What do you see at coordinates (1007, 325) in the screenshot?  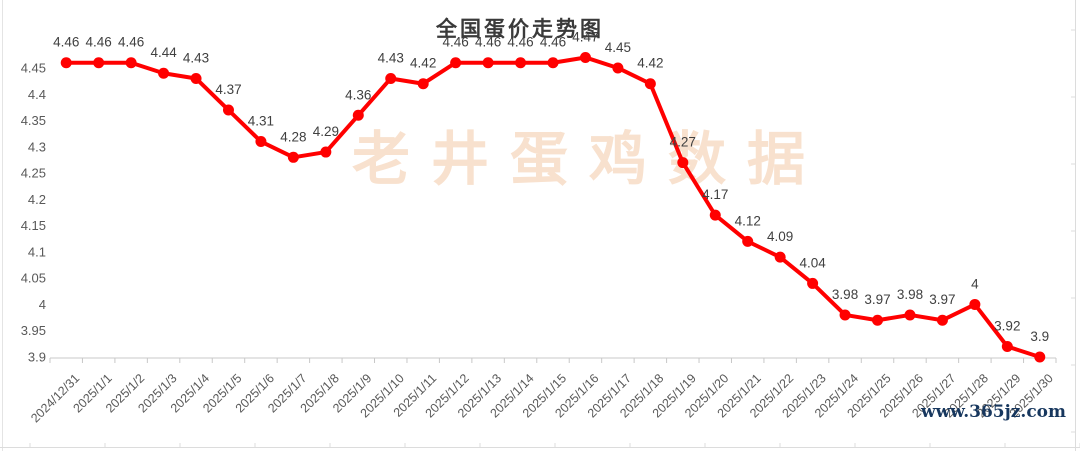 I see `data-point-label: 3.92` at bounding box center [1007, 325].